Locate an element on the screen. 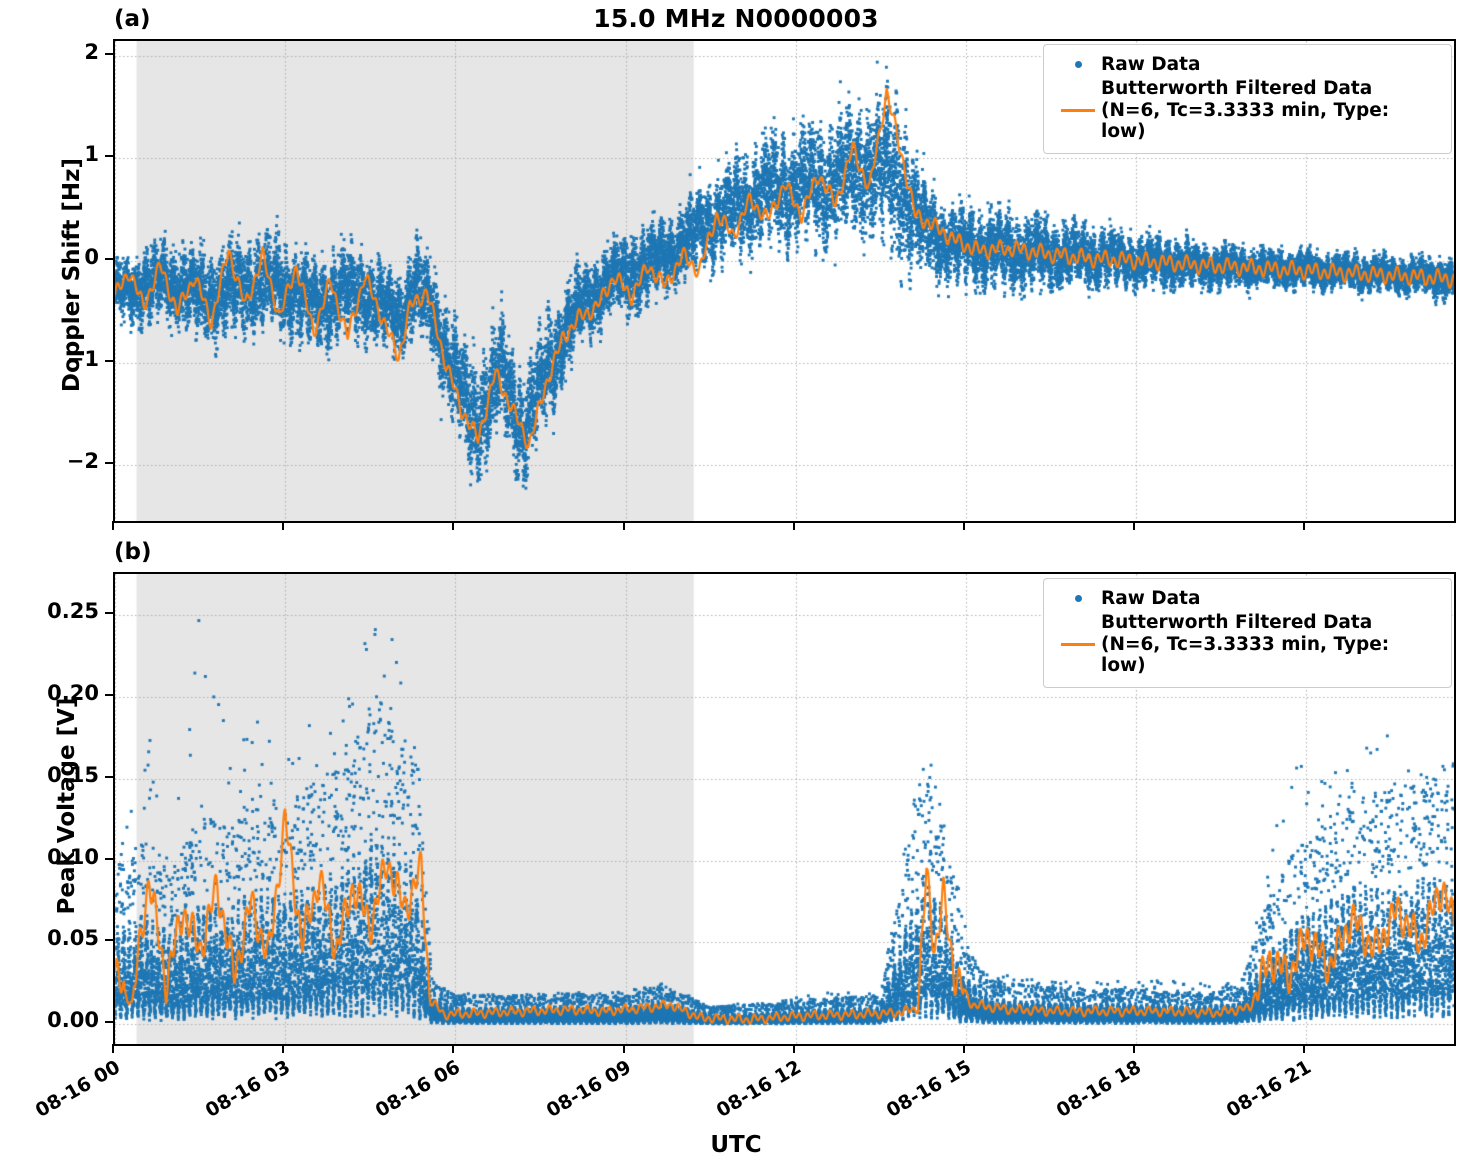 The height and width of the screenshot is (1172, 1472). panel-b-ytick: 0.00 is located at coordinates (73, 1020).